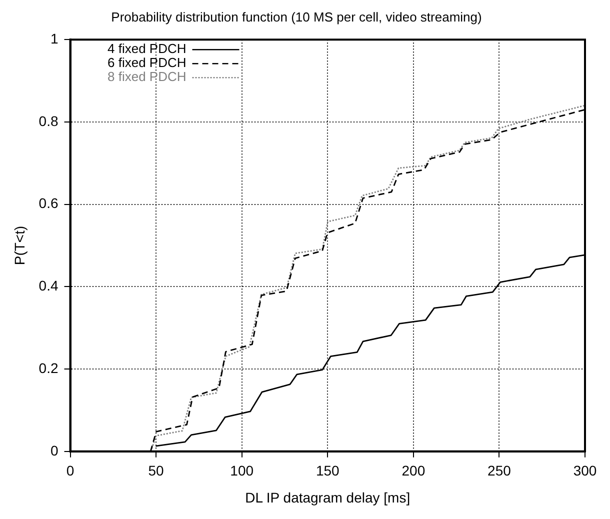  What do you see at coordinates (48, 286) in the screenshot?
I see `y-tick-label: 0.4` at bounding box center [48, 286].